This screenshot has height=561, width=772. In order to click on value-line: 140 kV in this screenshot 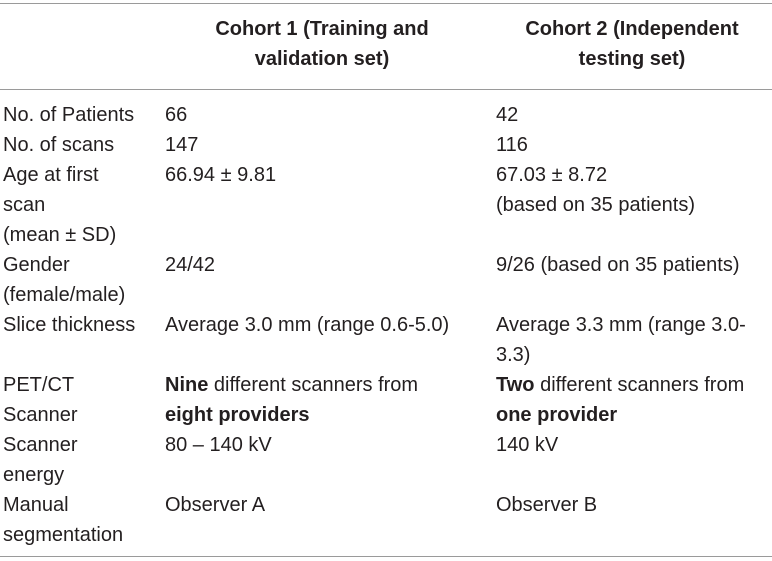, I will do `click(527, 445)`.